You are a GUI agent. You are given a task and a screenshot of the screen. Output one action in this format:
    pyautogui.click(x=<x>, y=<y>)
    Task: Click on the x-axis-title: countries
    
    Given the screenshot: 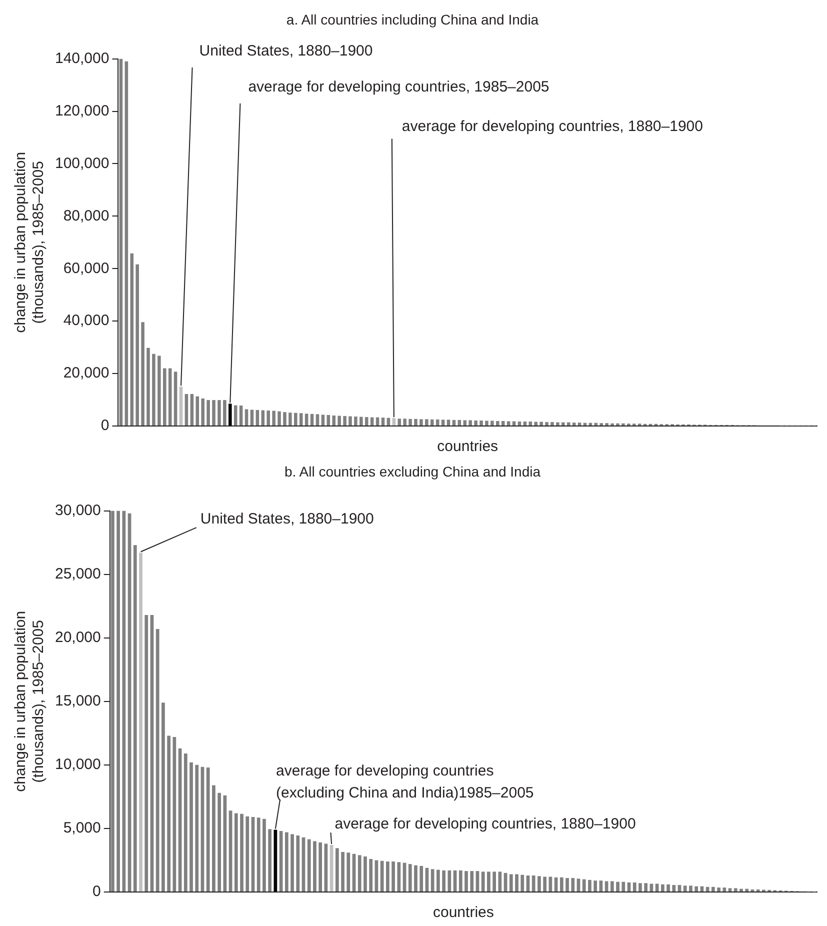 What is the action you would take?
    pyautogui.click(x=463, y=913)
    